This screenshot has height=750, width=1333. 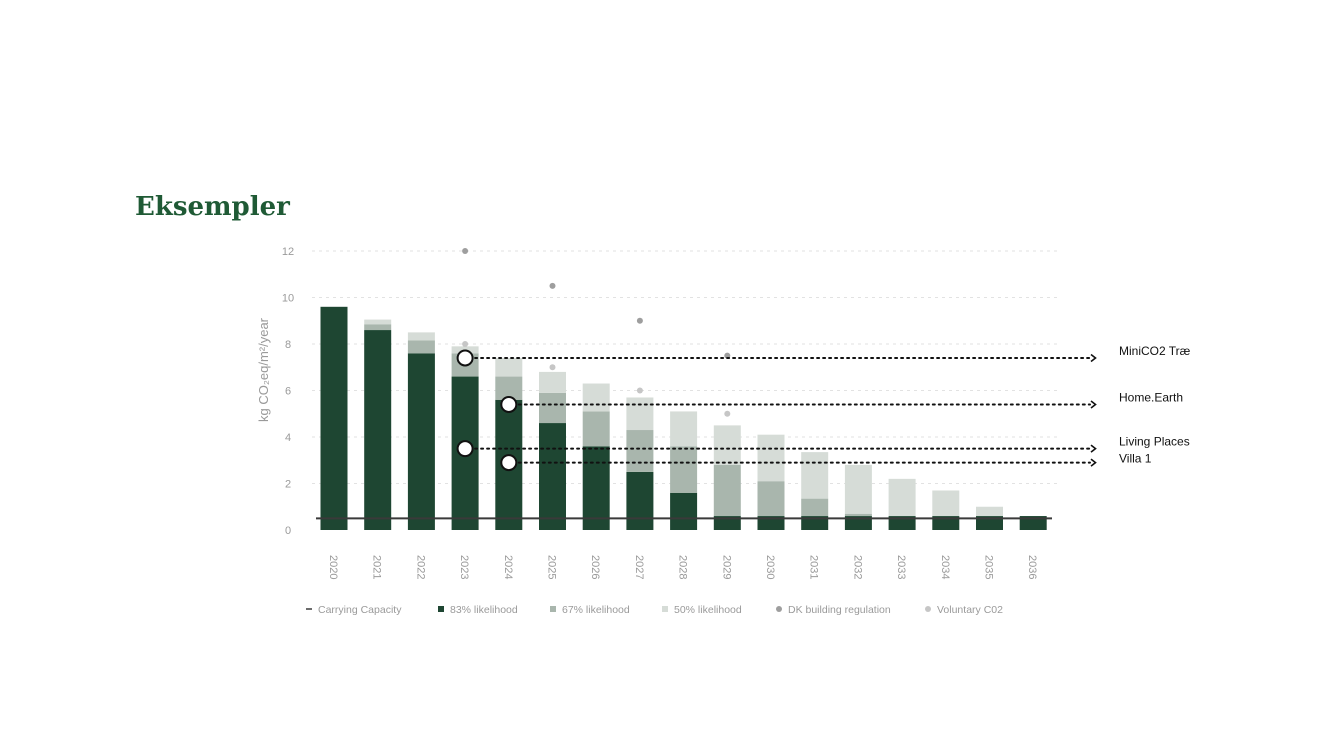 What do you see at coordinates (378, 322) in the screenshot?
I see `bar-segment-2021-s2` at bounding box center [378, 322].